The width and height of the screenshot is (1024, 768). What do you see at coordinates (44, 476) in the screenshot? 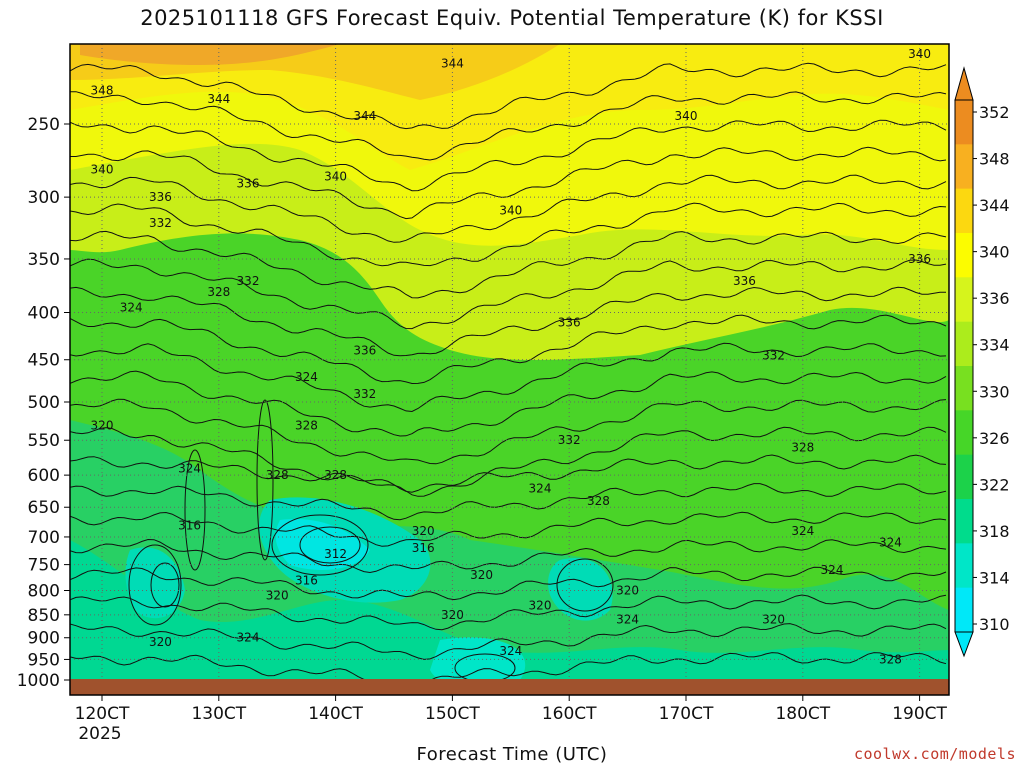
I see `y-tick-label: 600` at bounding box center [44, 476].